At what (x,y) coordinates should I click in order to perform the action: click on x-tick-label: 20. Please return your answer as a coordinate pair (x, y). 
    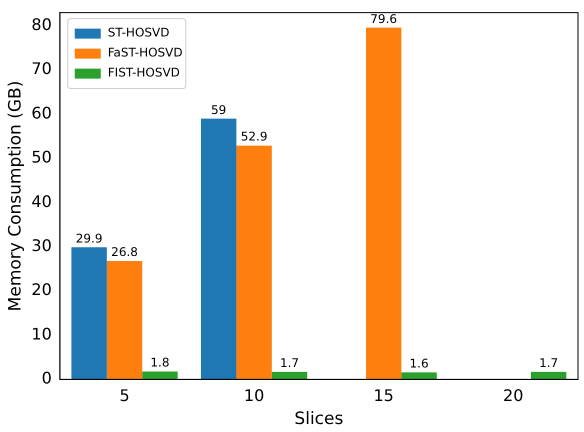
    Looking at the image, I should click on (513, 396).